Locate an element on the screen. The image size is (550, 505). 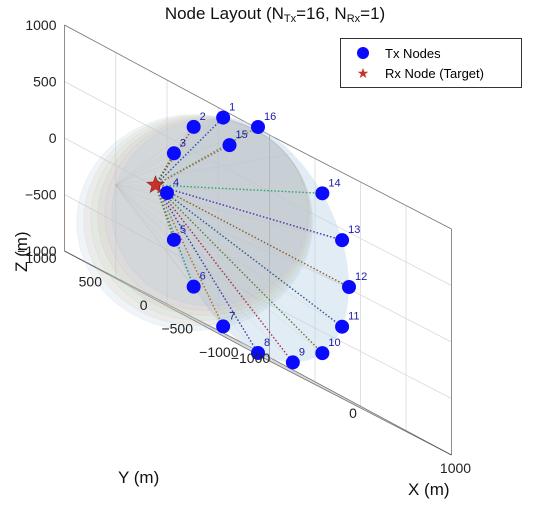
tx-node-label: 10 is located at coordinates (334, 343).